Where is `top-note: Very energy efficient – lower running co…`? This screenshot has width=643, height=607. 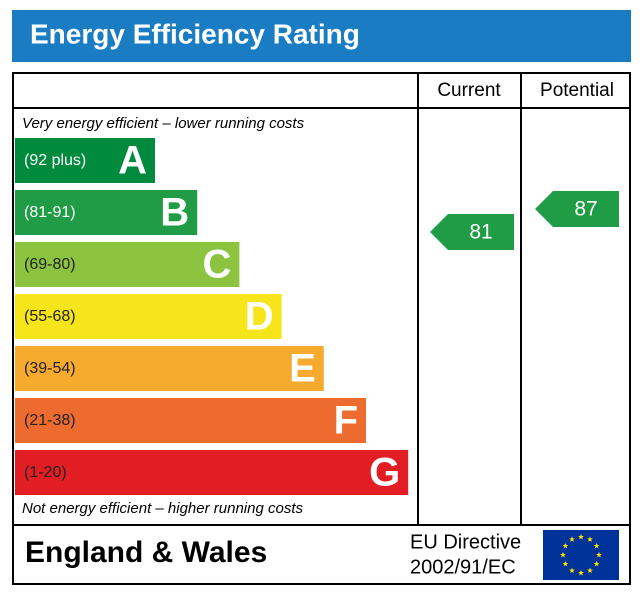 top-note: Very energy efficient – lower running co… is located at coordinates (163, 123).